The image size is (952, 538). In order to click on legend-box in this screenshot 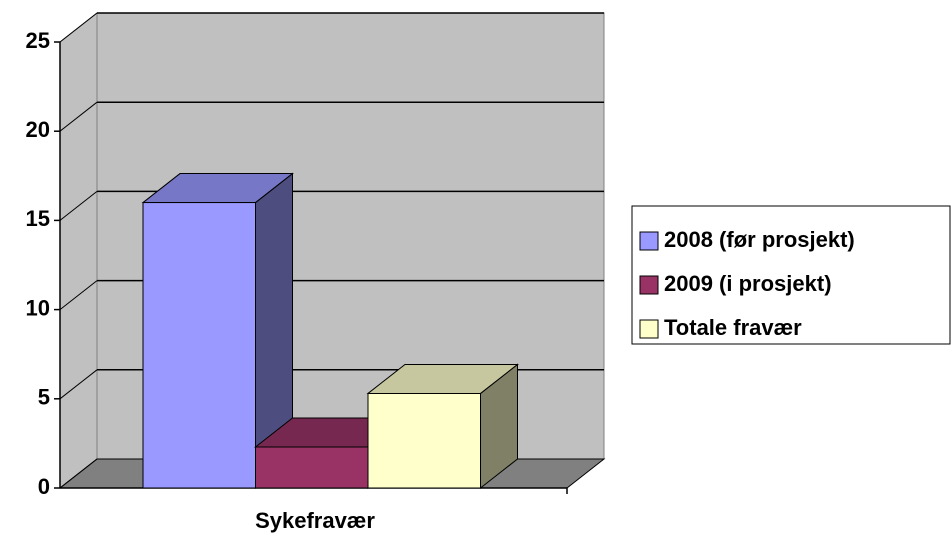, I will do `click(791, 275)`.